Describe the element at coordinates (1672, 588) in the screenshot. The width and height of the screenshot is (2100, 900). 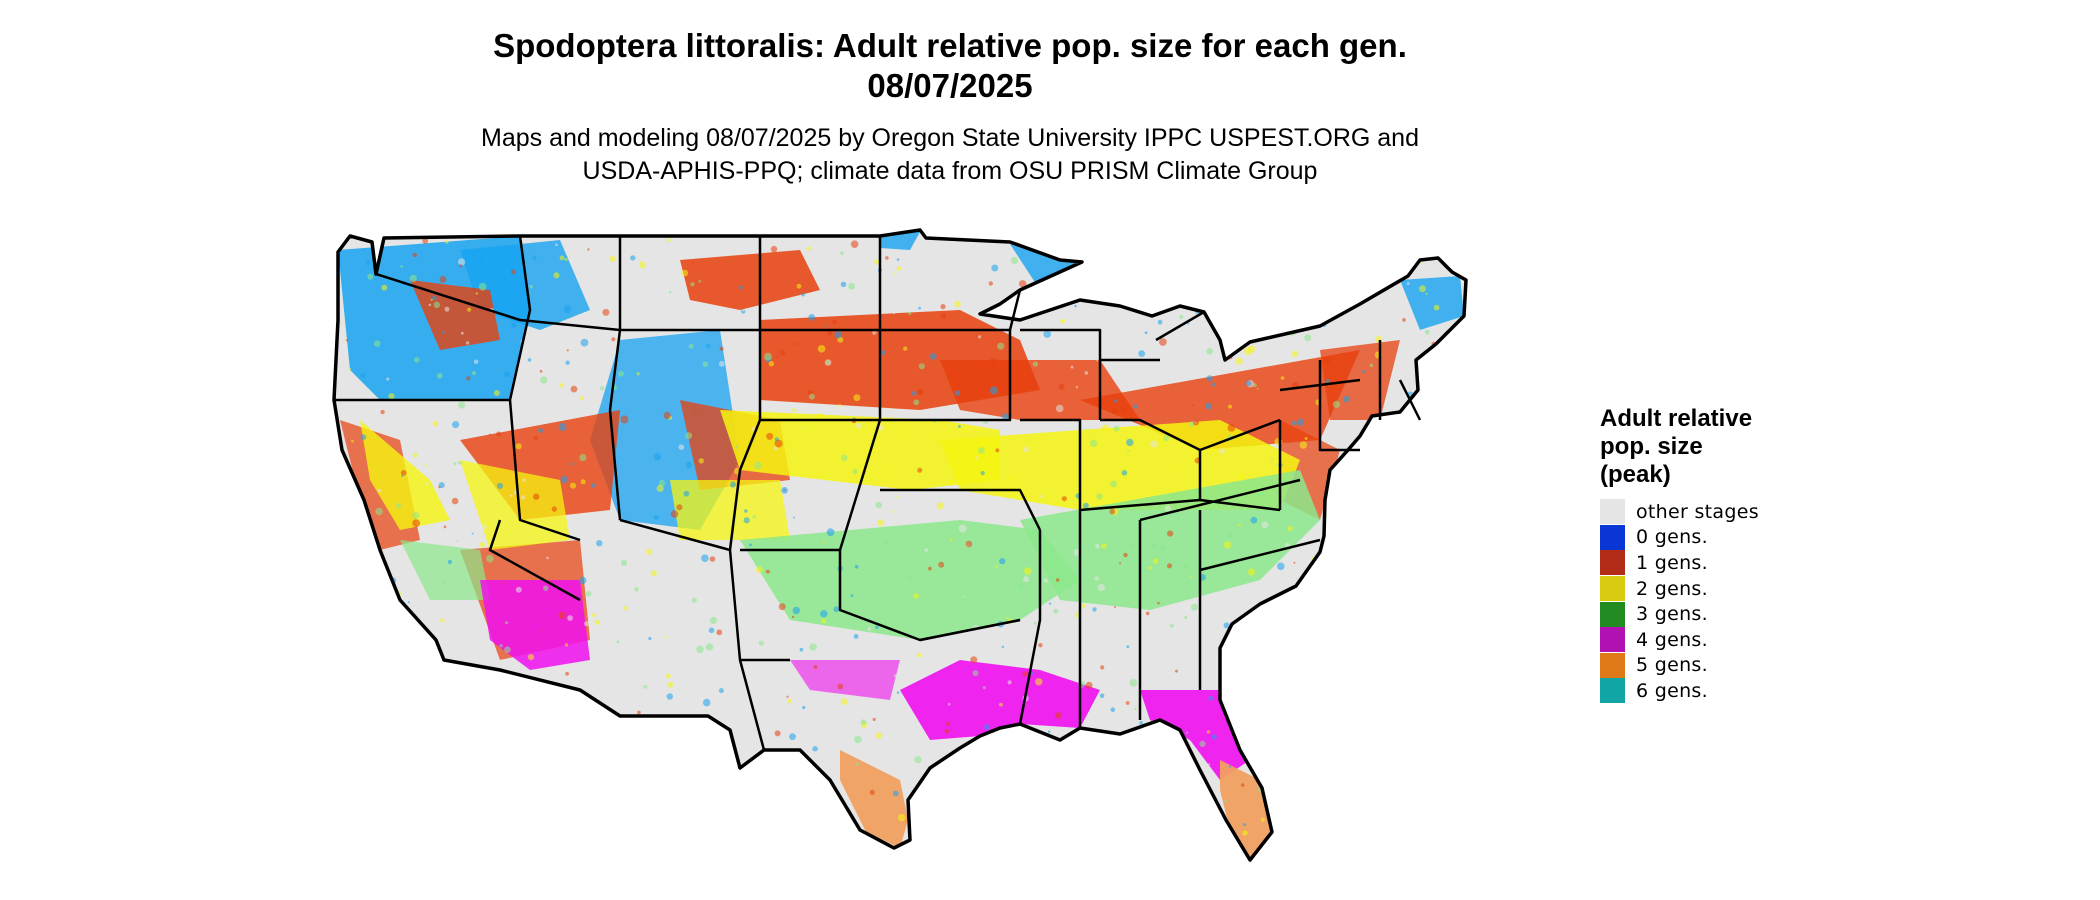
I see `legend-label: 2 gens.` at that location.